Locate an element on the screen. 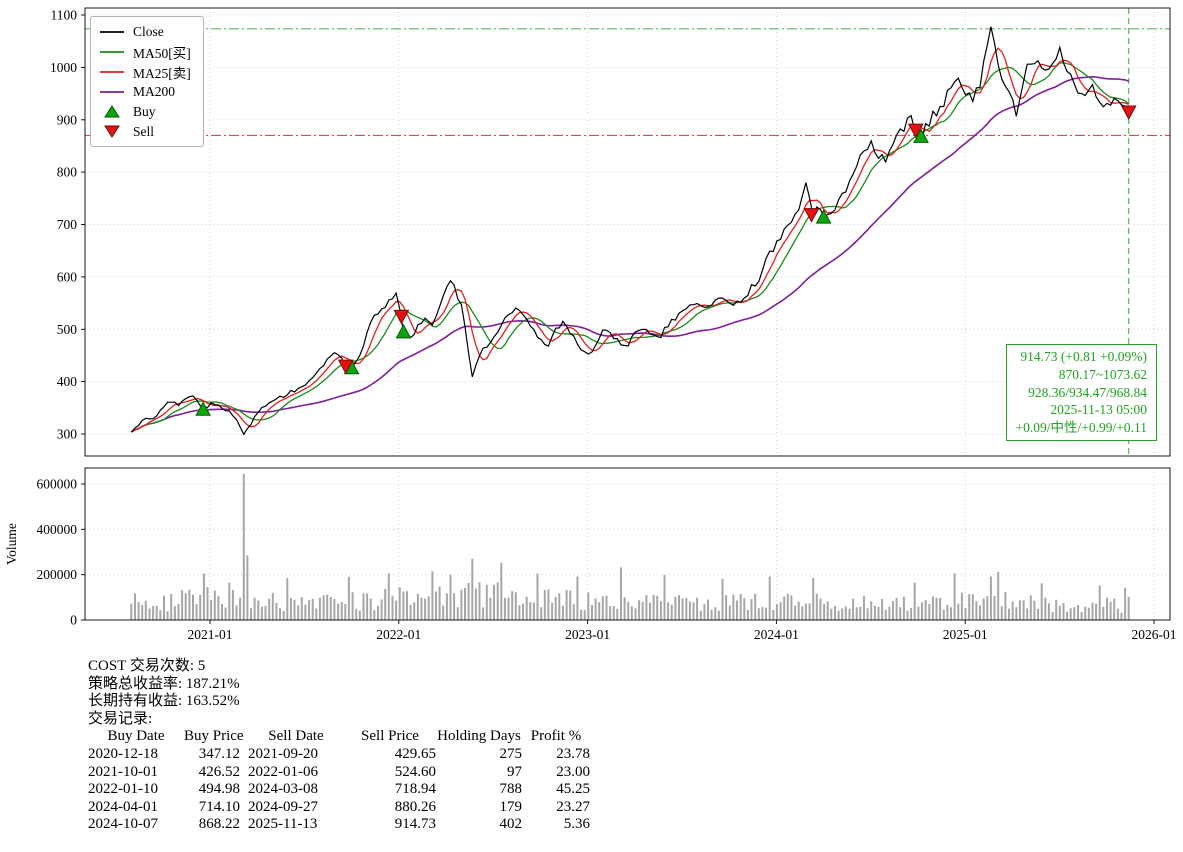  trade-row: 2021-10-01 426.52 2022-01-06 524.60 97 23.00 is located at coordinates (339, 773).